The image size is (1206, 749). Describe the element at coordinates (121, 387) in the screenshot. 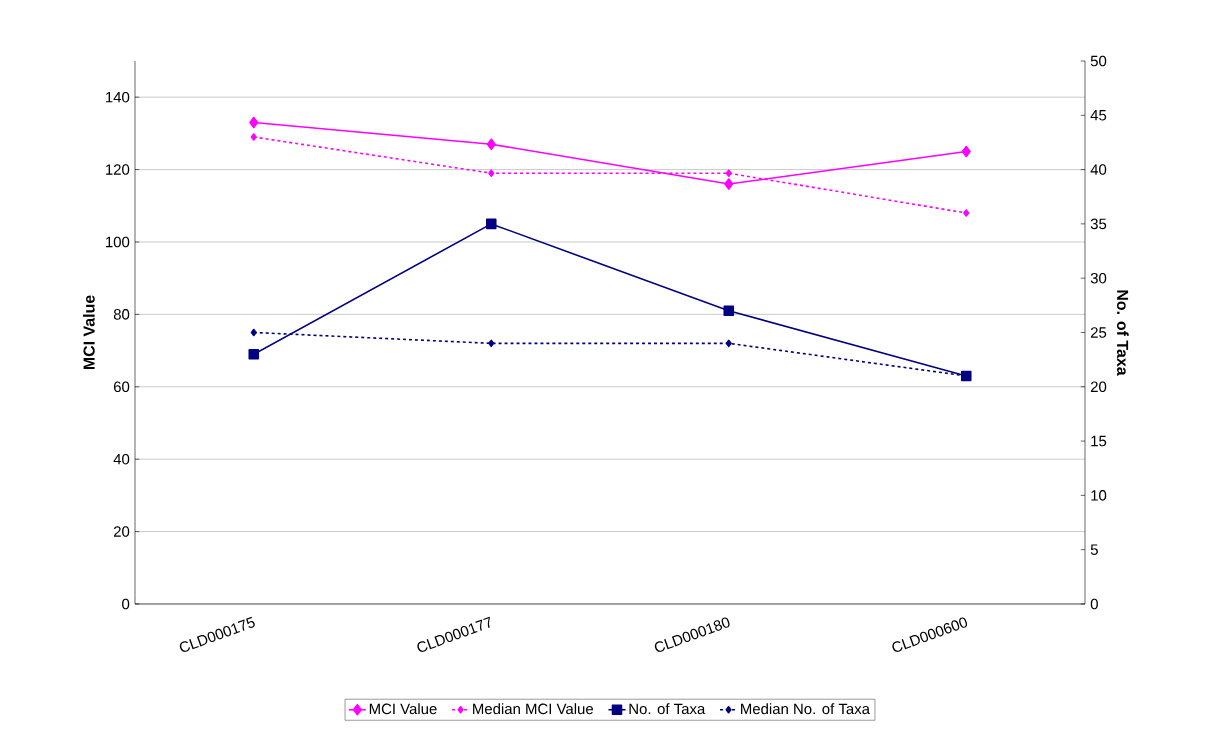

I see `y-tick-label: 60` at that location.